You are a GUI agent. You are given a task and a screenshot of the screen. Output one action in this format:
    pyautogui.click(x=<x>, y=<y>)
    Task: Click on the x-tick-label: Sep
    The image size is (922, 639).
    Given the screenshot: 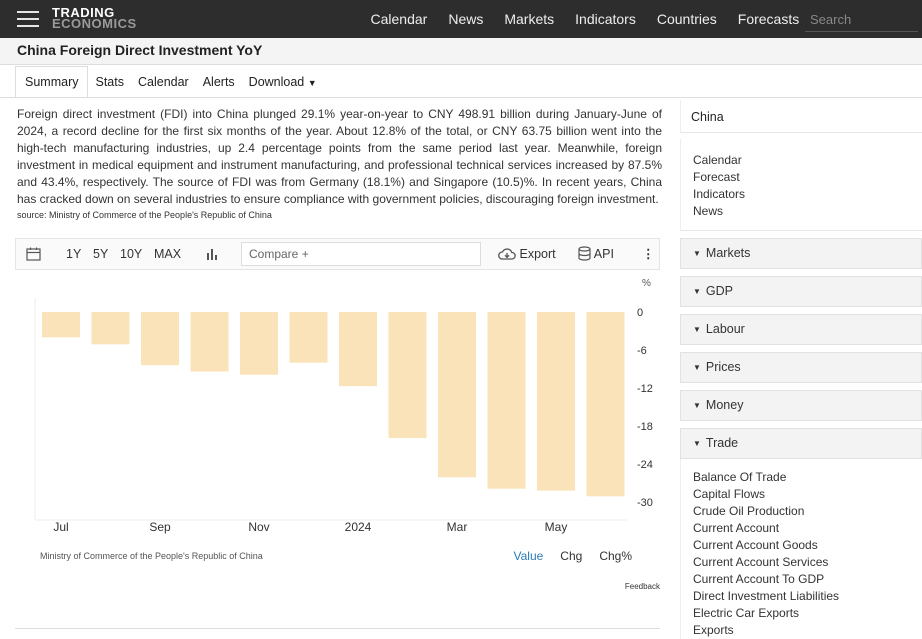 What is the action you would take?
    pyautogui.click(x=160, y=527)
    